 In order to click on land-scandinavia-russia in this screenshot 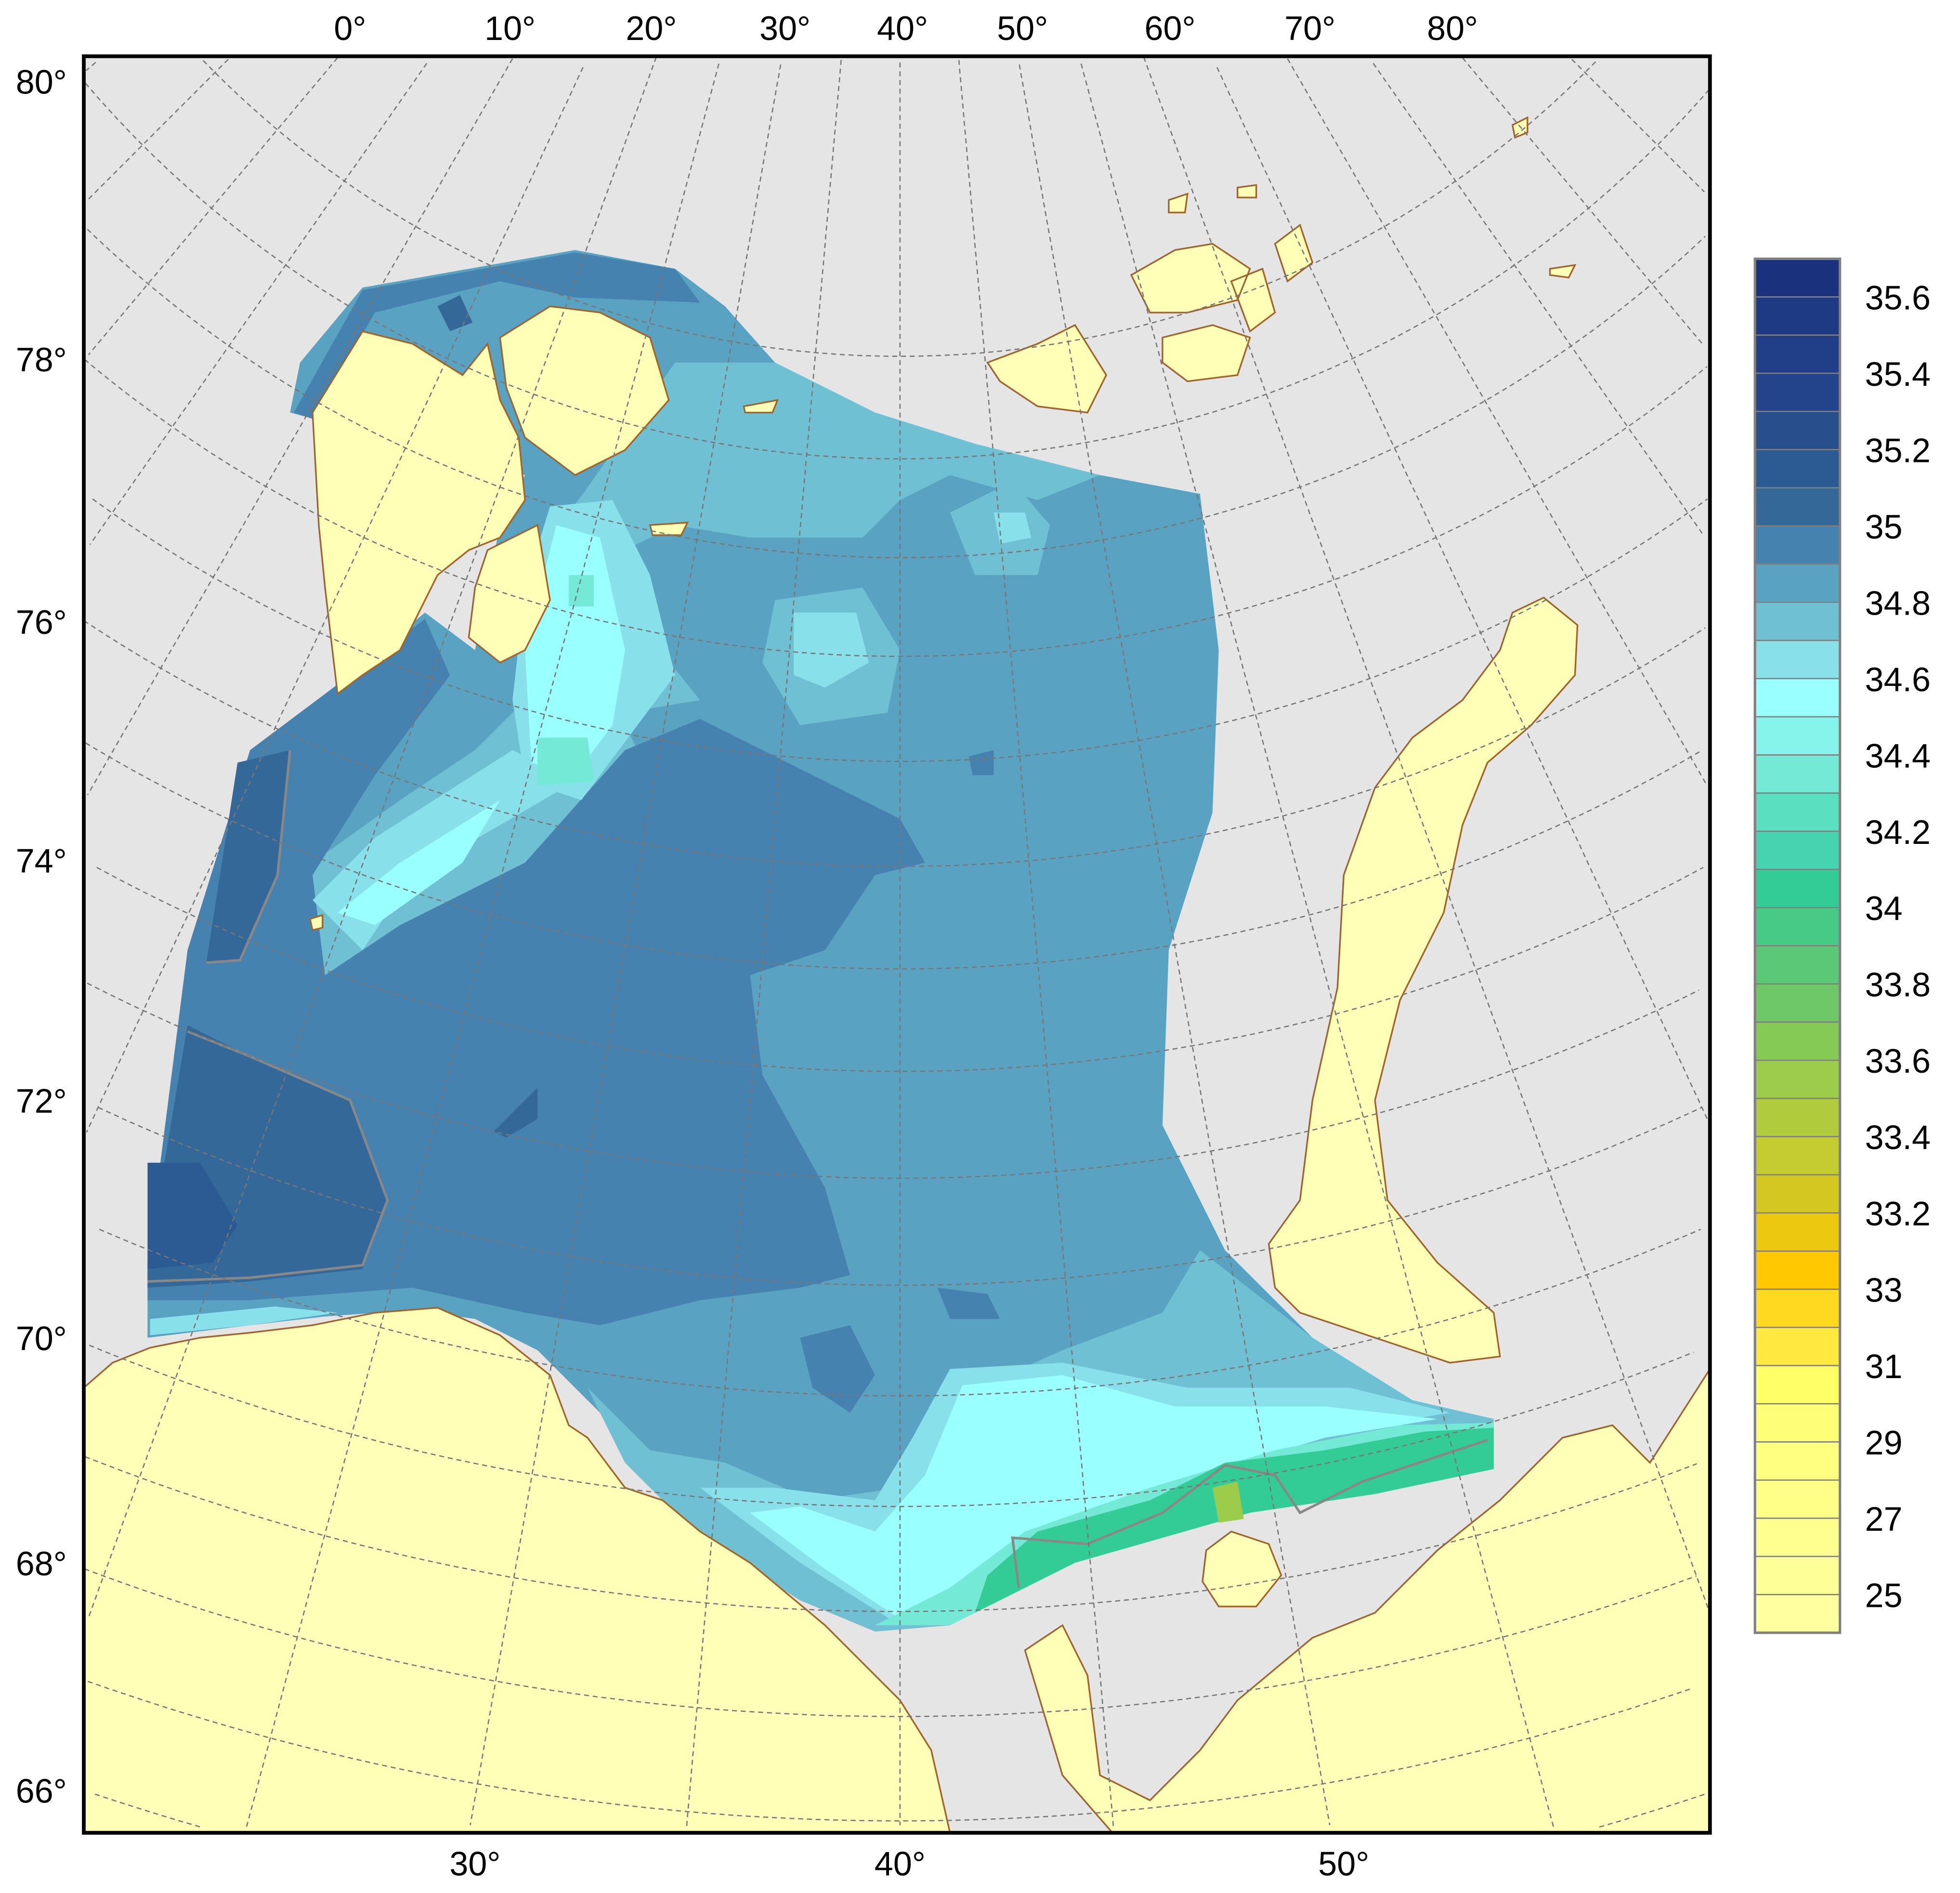, I will do `click(517, 1570)`.